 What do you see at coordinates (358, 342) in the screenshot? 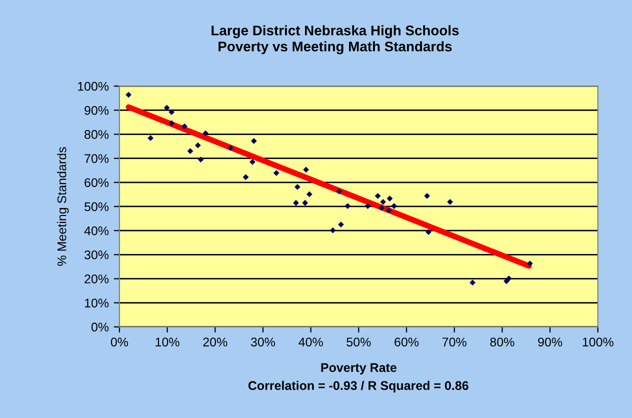
I see `x-tick-label: 50%` at bounding box center [358, 342].